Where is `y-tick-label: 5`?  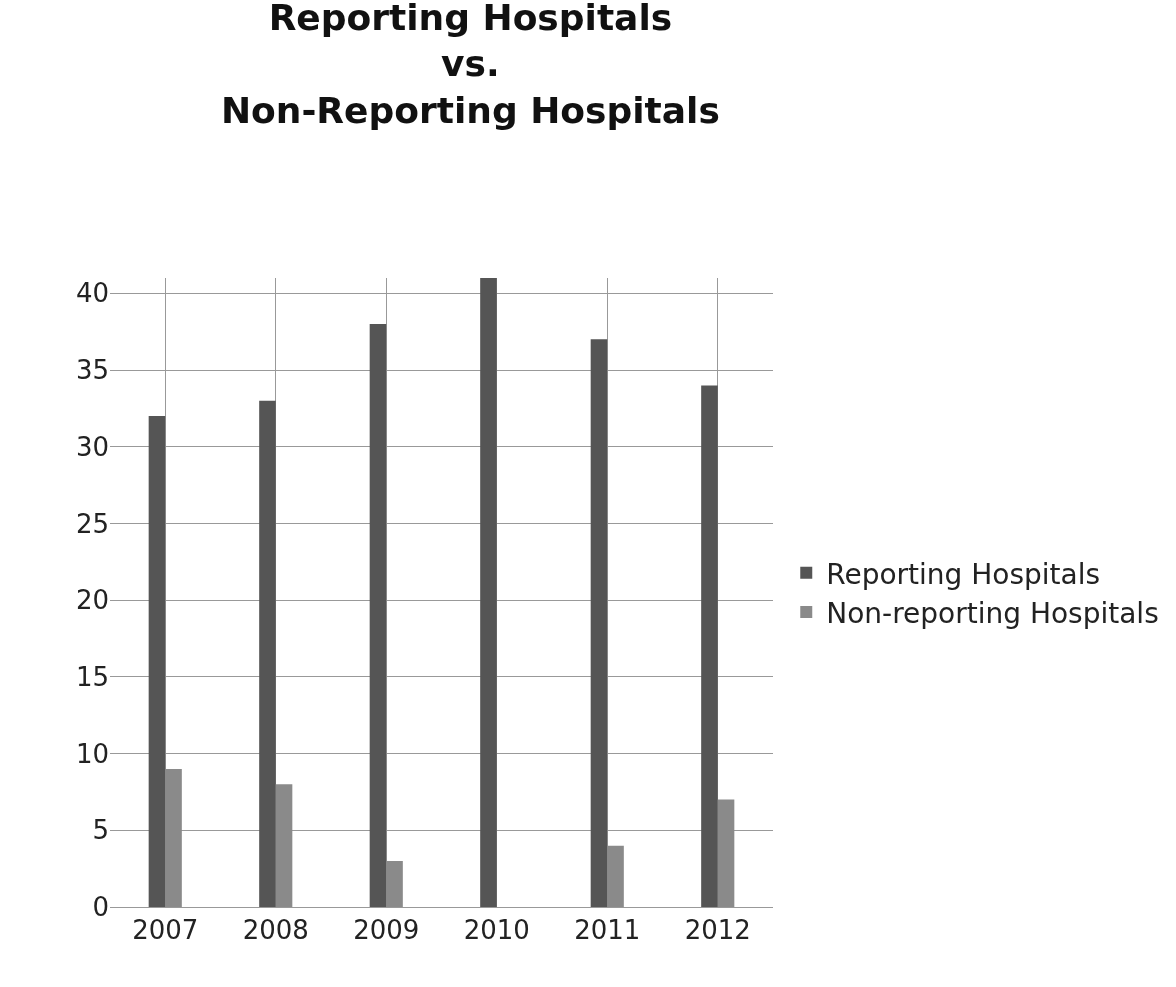
y-tick-label: 5 is located at coordinates (100, 830).